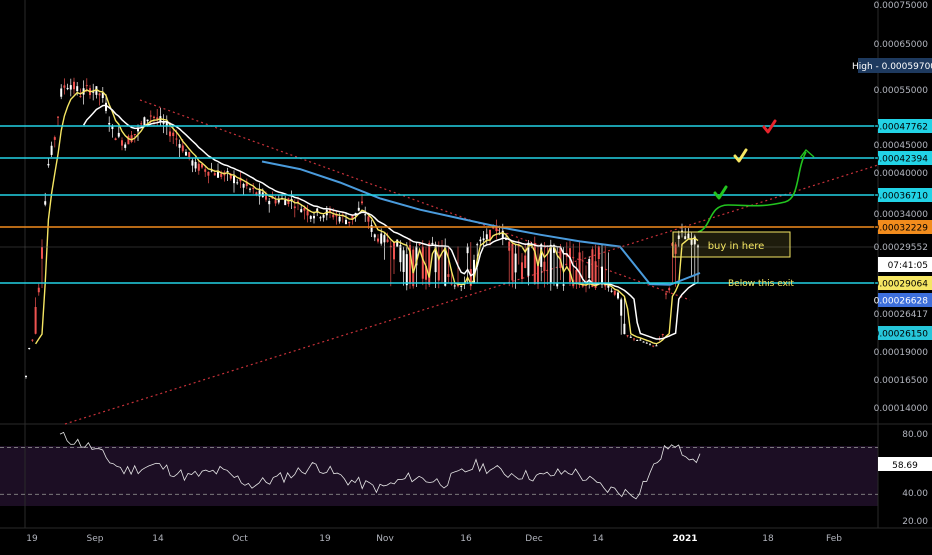  What do you see at coordinates (908, 266) in the screenshot?
I see `countdown-label: 07:41:05` at bounding box center [908, 266].